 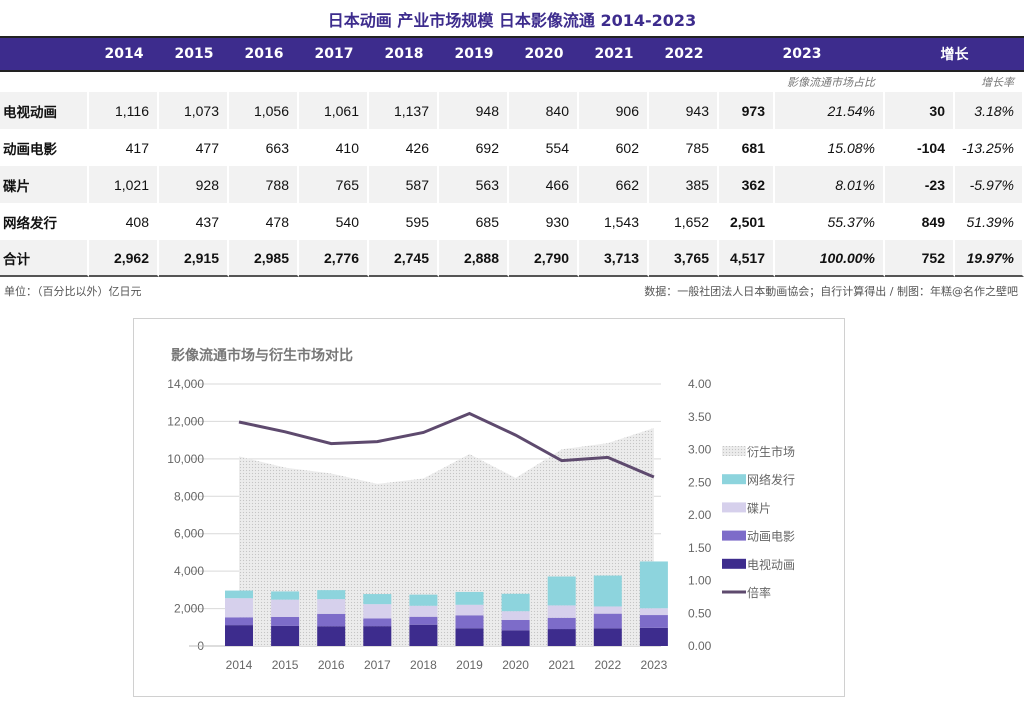 What do you see at coordinates (469, 610) in the screenshot?
I see `bar-2-2019` at bounding box center [469, 610].